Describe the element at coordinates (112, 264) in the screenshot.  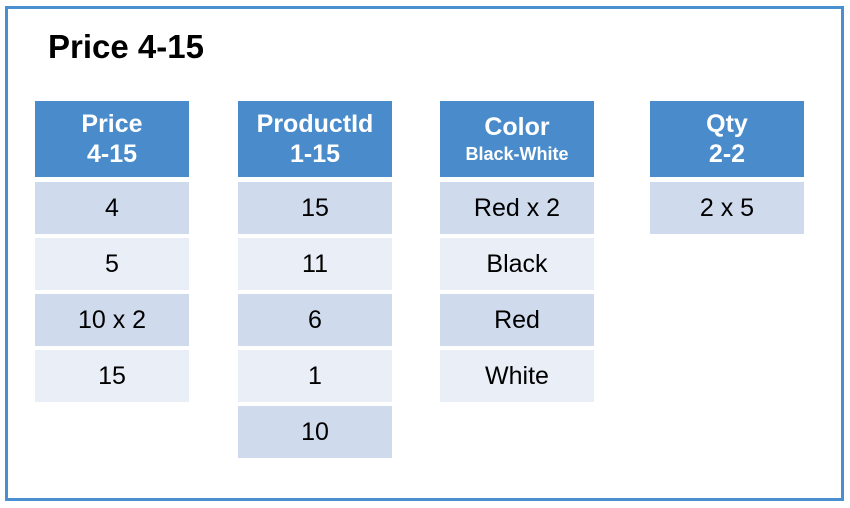
I see `value-cell: 5` at that location.